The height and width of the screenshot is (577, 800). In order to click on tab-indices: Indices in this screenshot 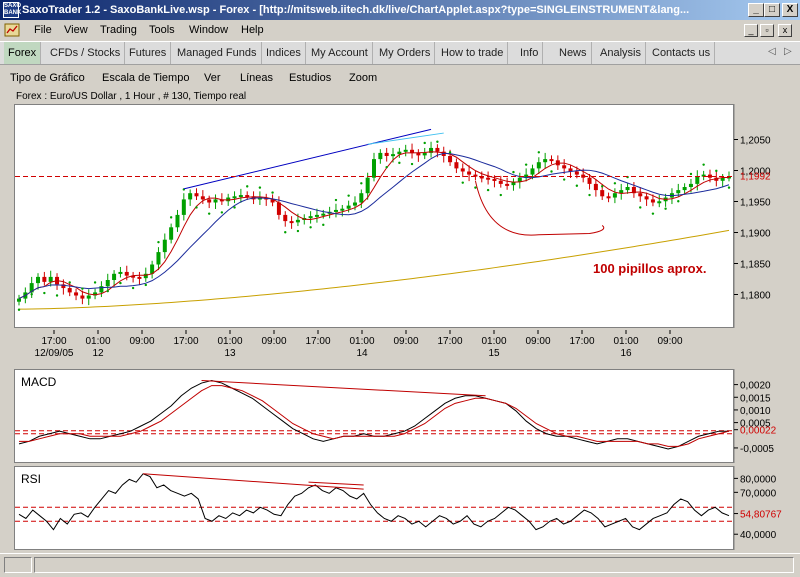, I will do `click(284, 53)`.